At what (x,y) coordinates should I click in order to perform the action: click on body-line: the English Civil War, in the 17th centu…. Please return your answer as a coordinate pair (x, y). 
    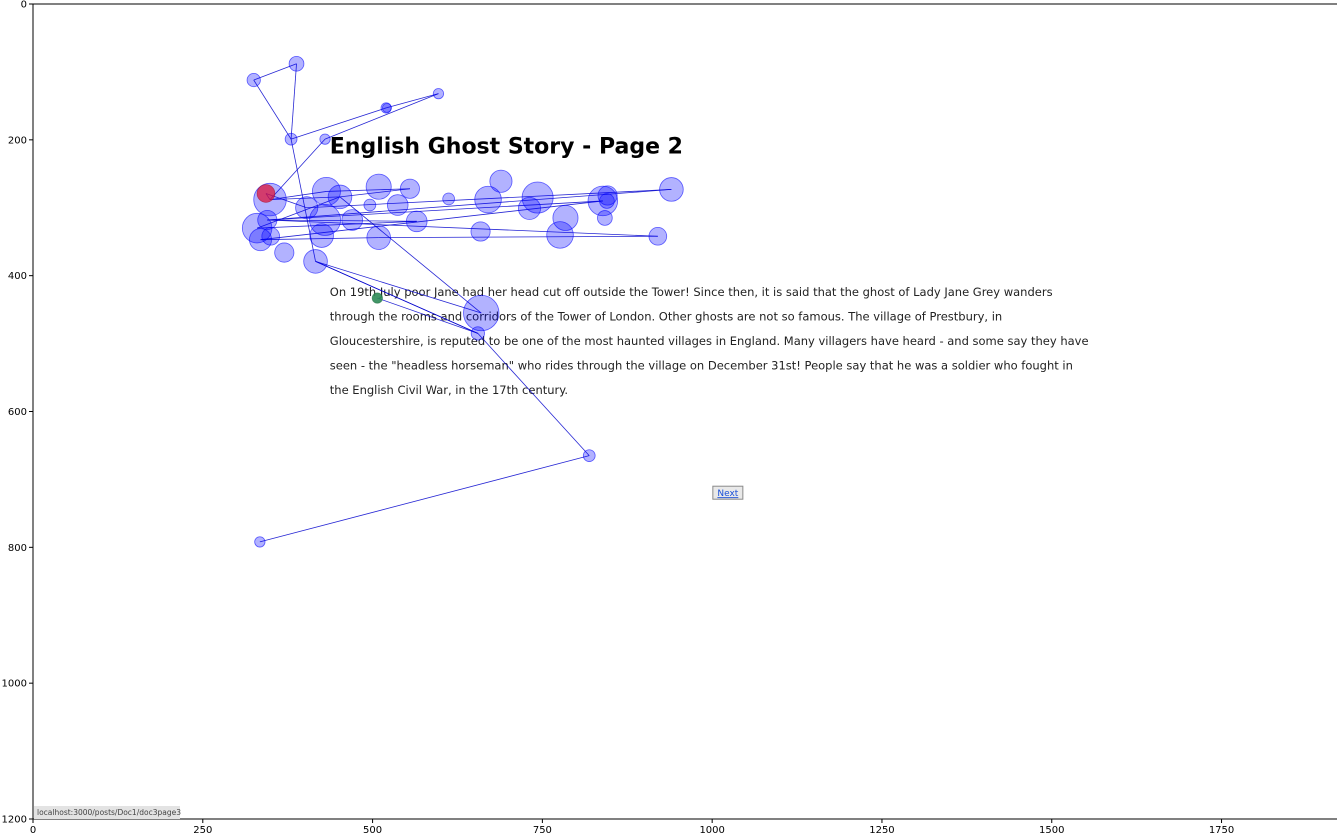
    Looking at the image, I should click on (449, 390).